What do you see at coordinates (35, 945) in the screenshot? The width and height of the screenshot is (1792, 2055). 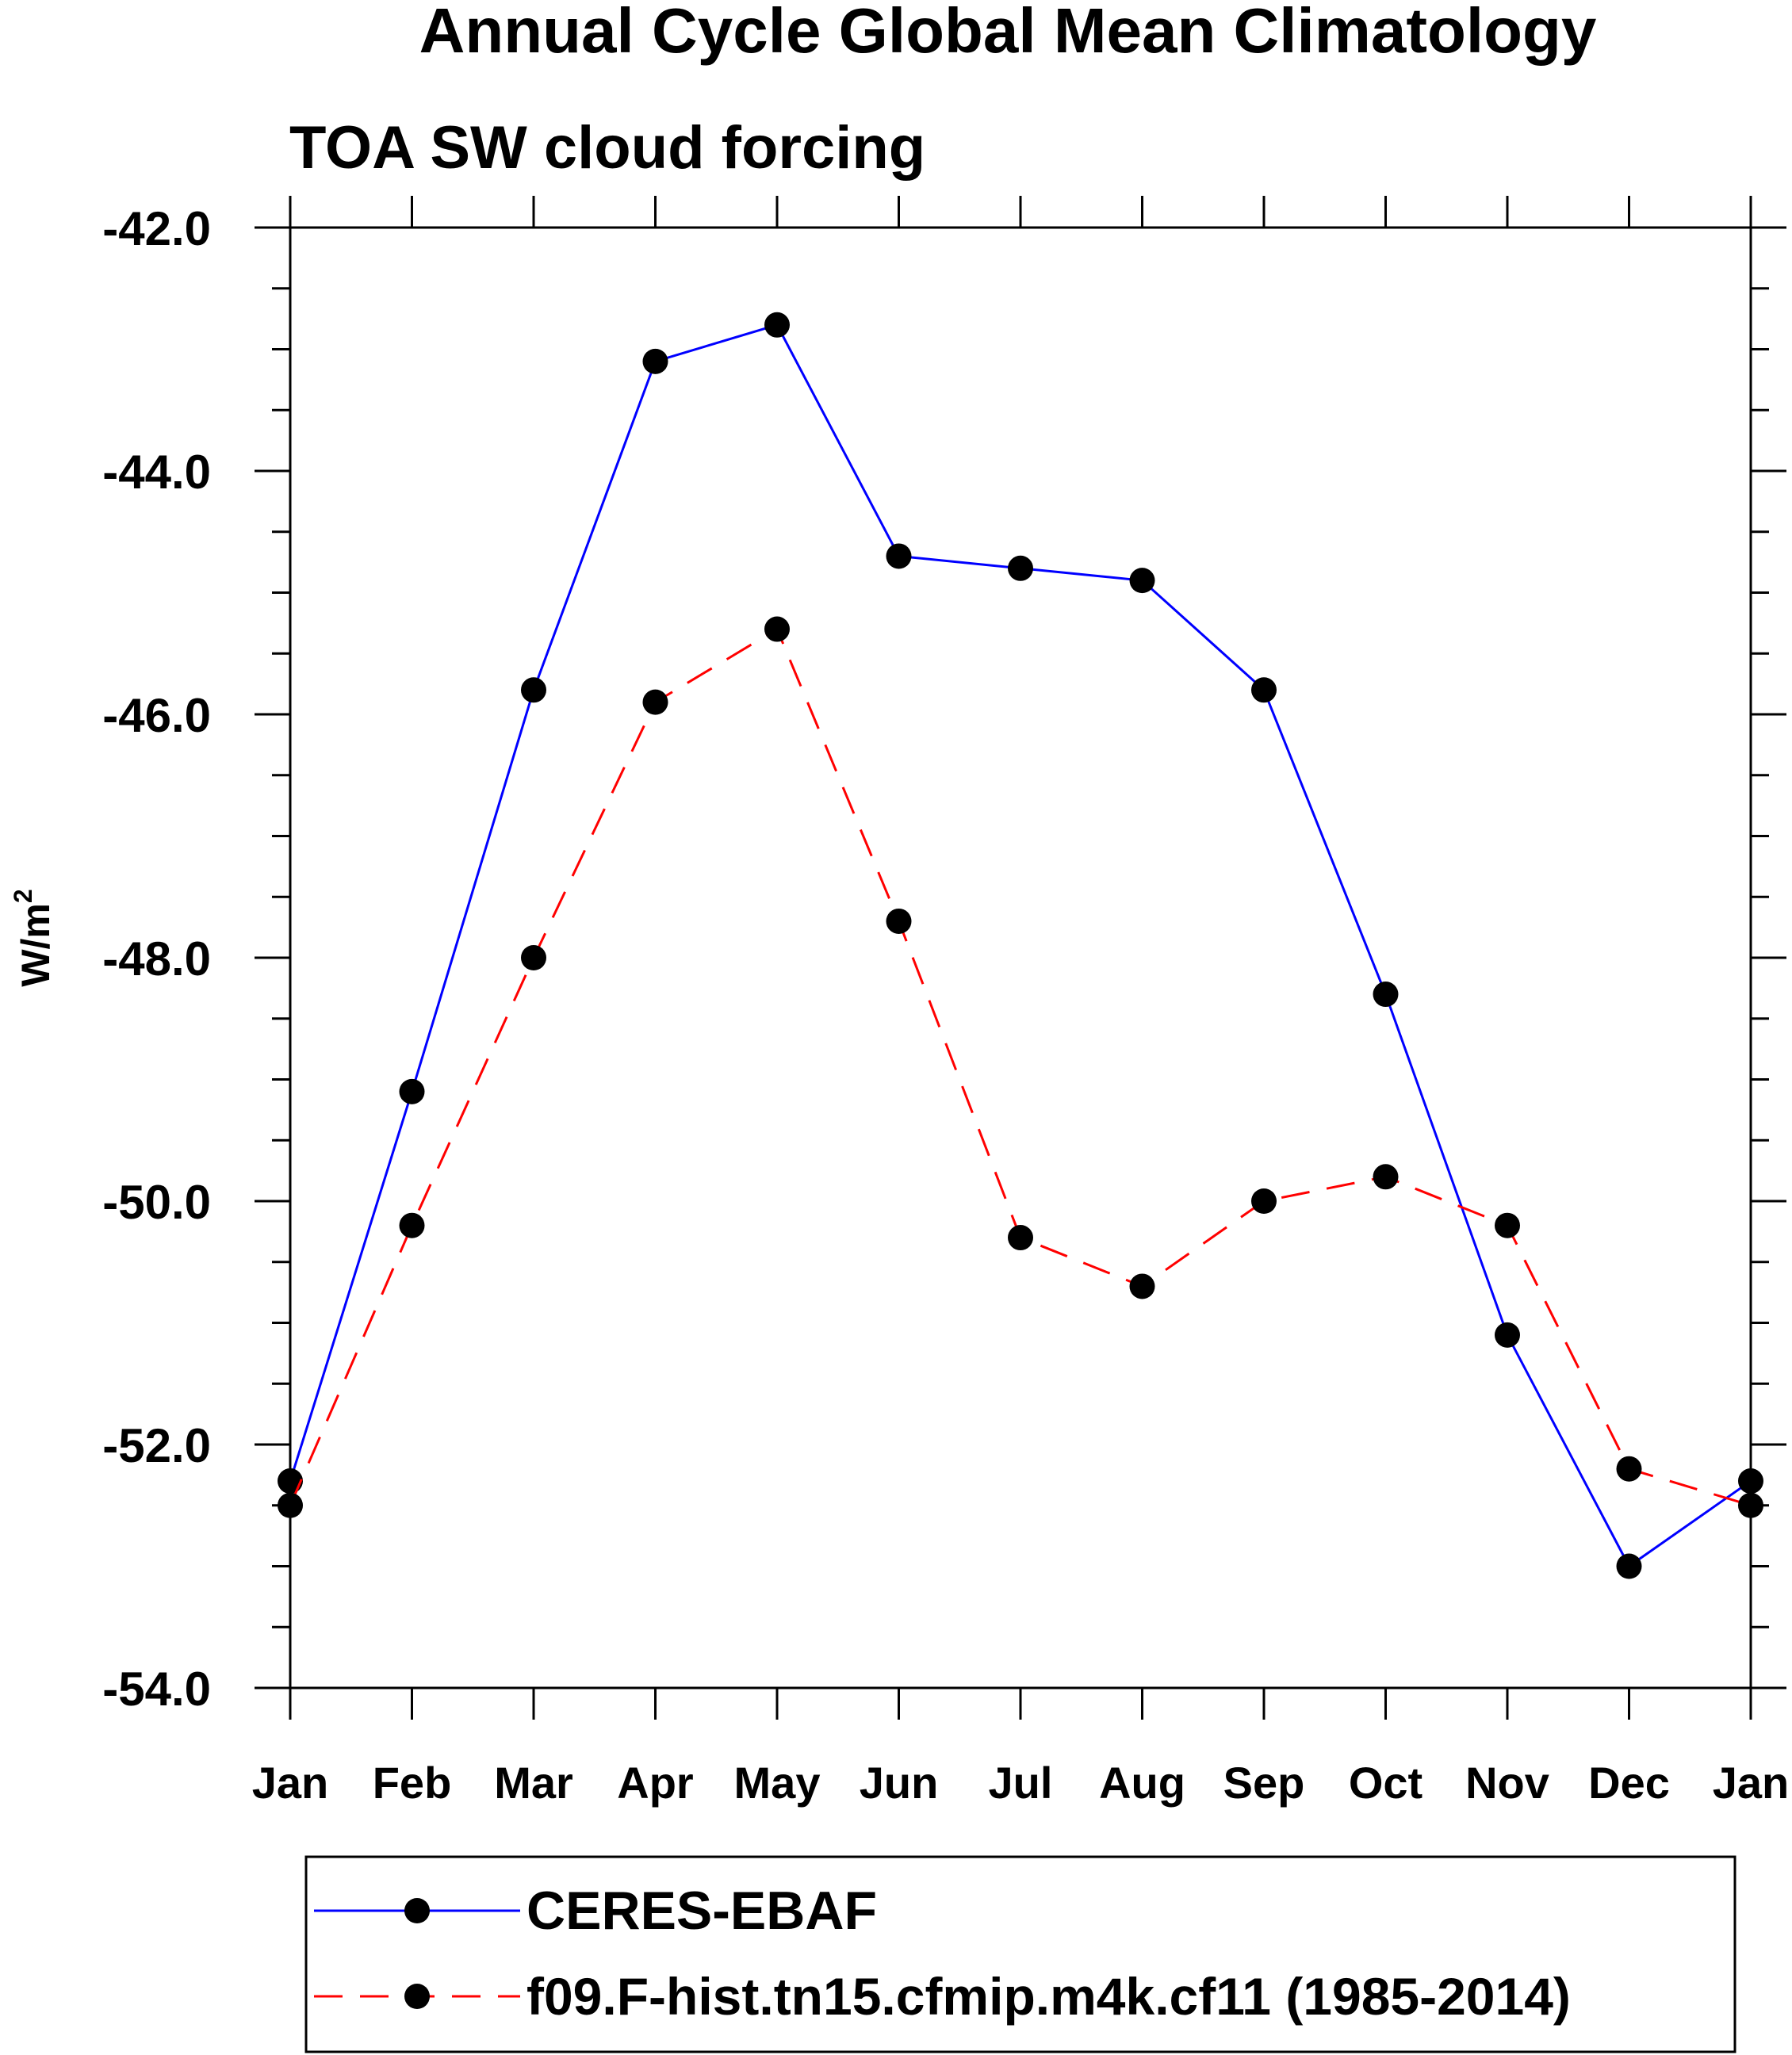 I see `y-axis-label-base: W/m` at bounding box center [35, 945].